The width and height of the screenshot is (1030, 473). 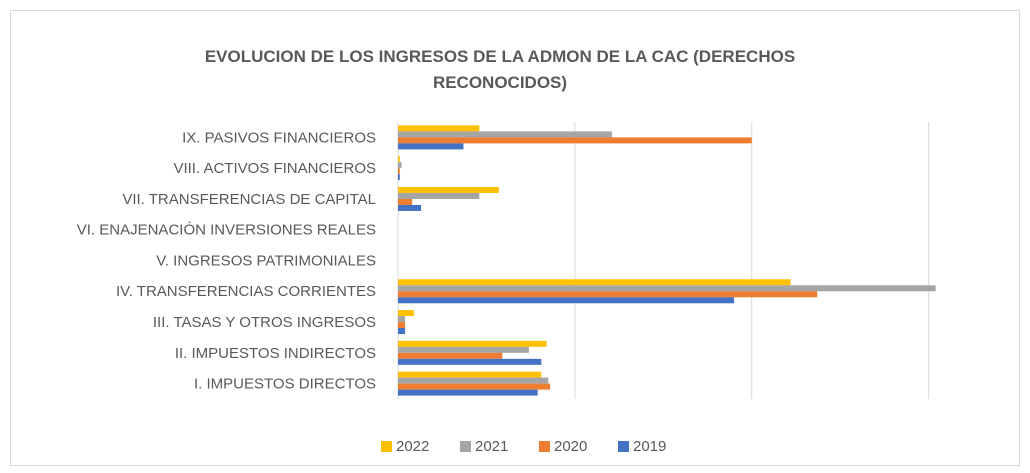 What do you see at coordinates (491, 446) in the screenshot?
I see `legend-label: 2021` at bounding box center [491, 446].